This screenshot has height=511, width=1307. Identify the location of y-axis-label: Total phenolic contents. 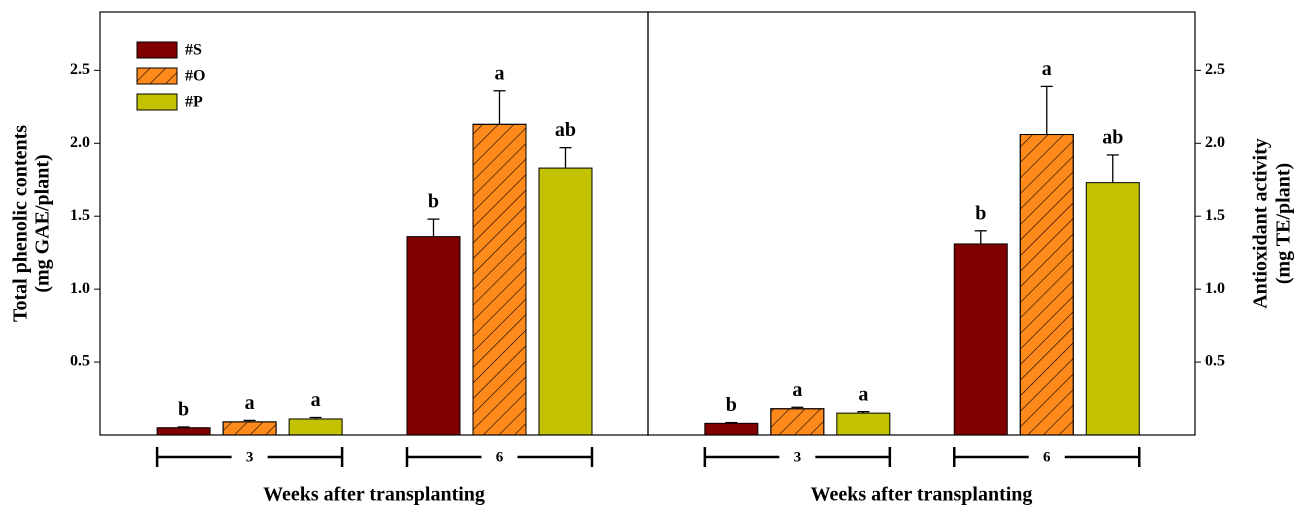
(21, 223).